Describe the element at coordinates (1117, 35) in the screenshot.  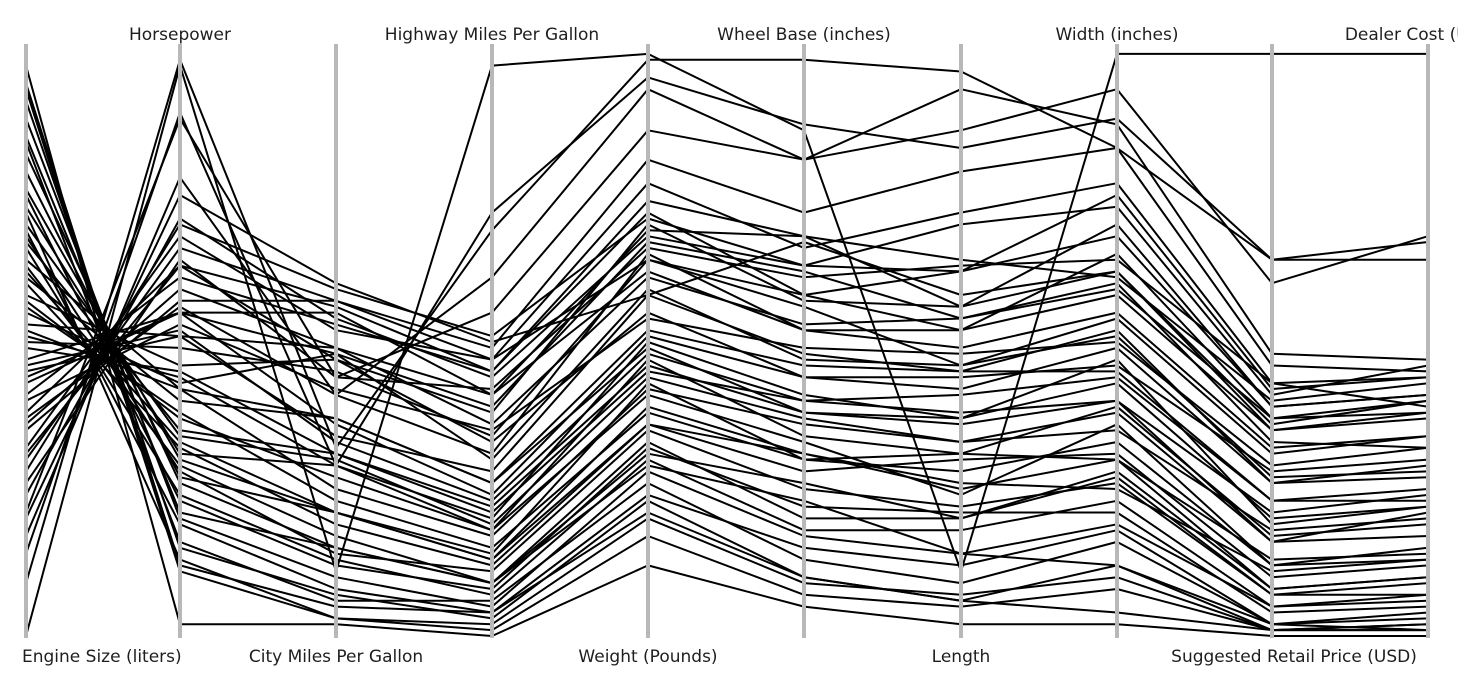
I see `axis-label-8: Width (inches)` at that location.